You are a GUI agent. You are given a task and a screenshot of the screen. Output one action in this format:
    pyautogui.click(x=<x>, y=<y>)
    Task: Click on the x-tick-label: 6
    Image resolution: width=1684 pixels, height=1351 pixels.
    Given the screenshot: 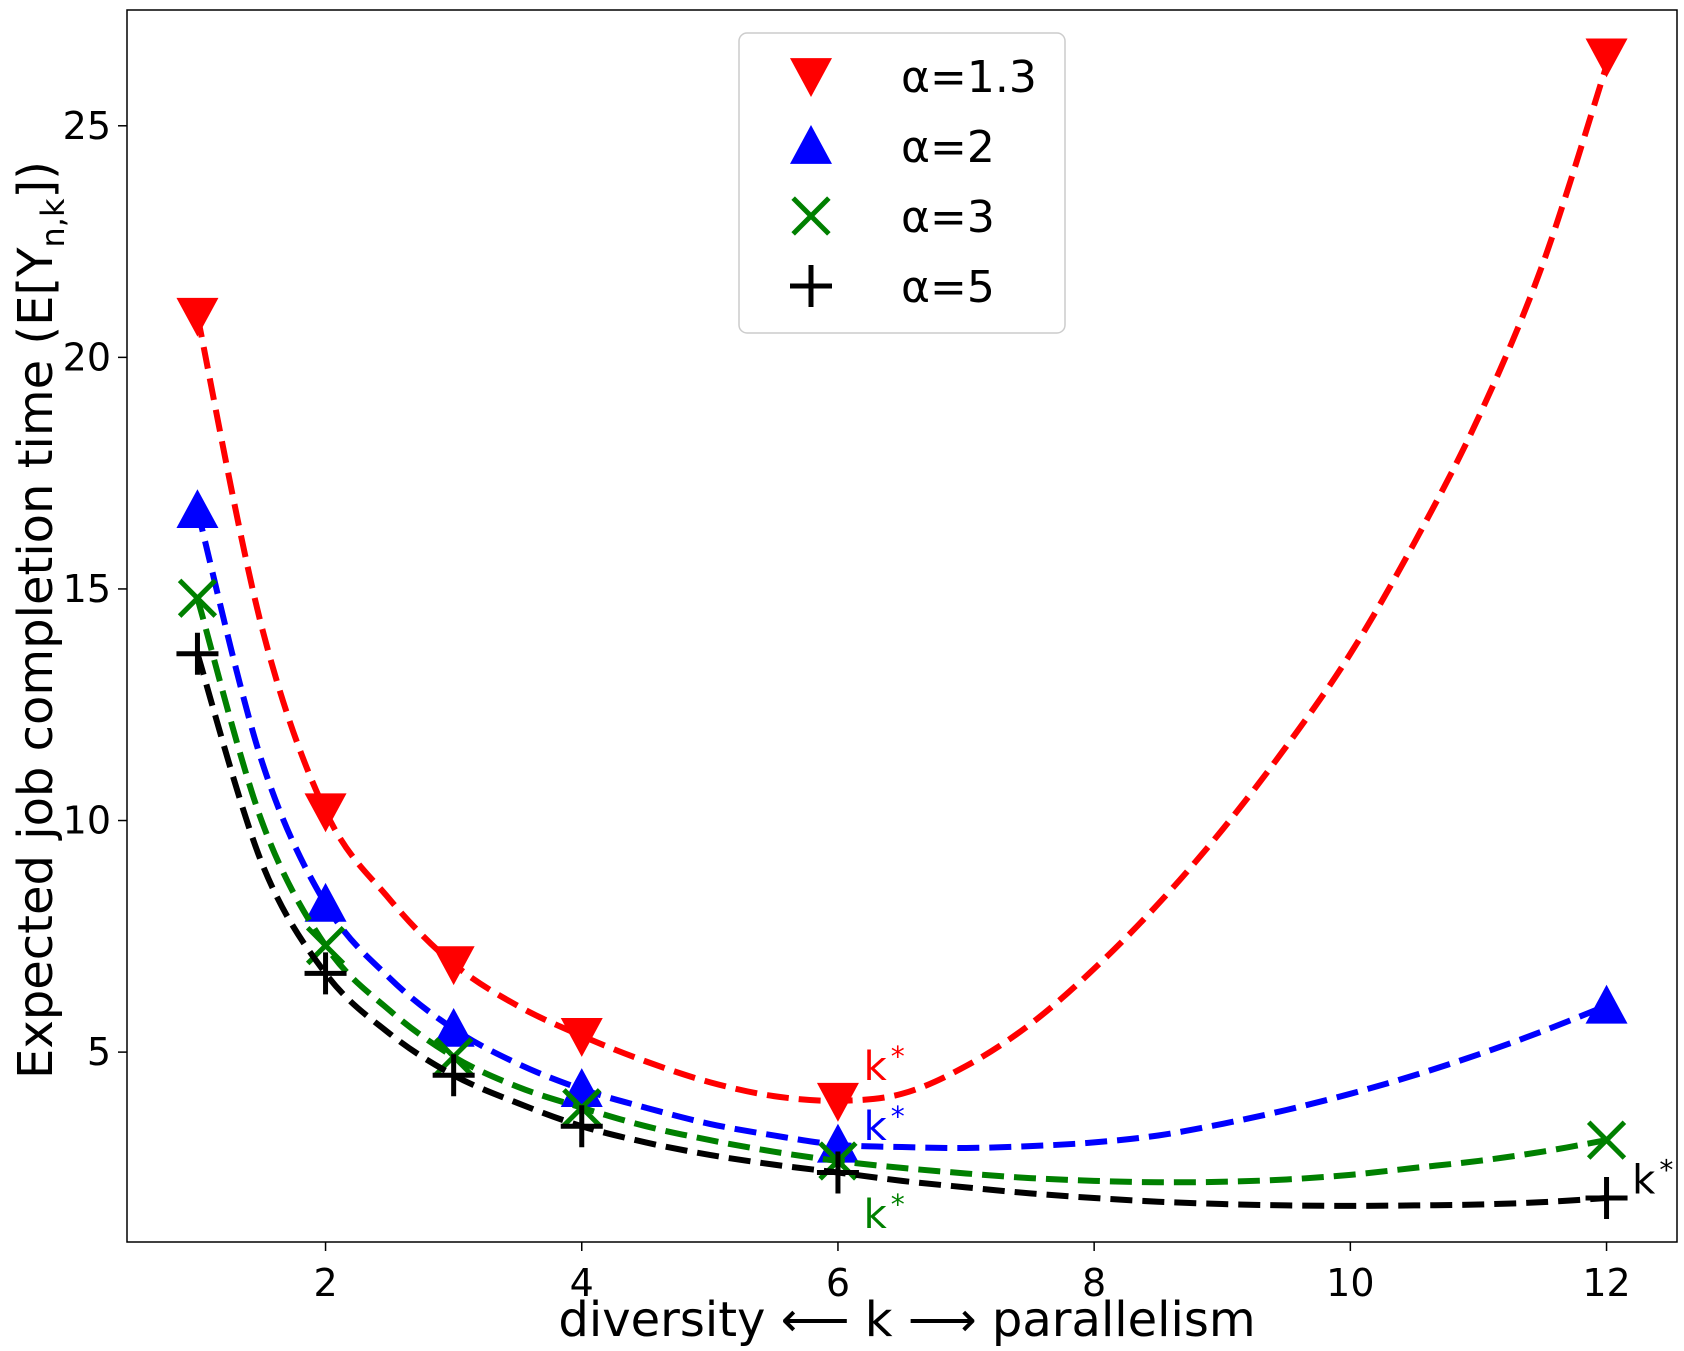 What is the action you would take?
    pyautogui.click(x=838, y=1283)
    